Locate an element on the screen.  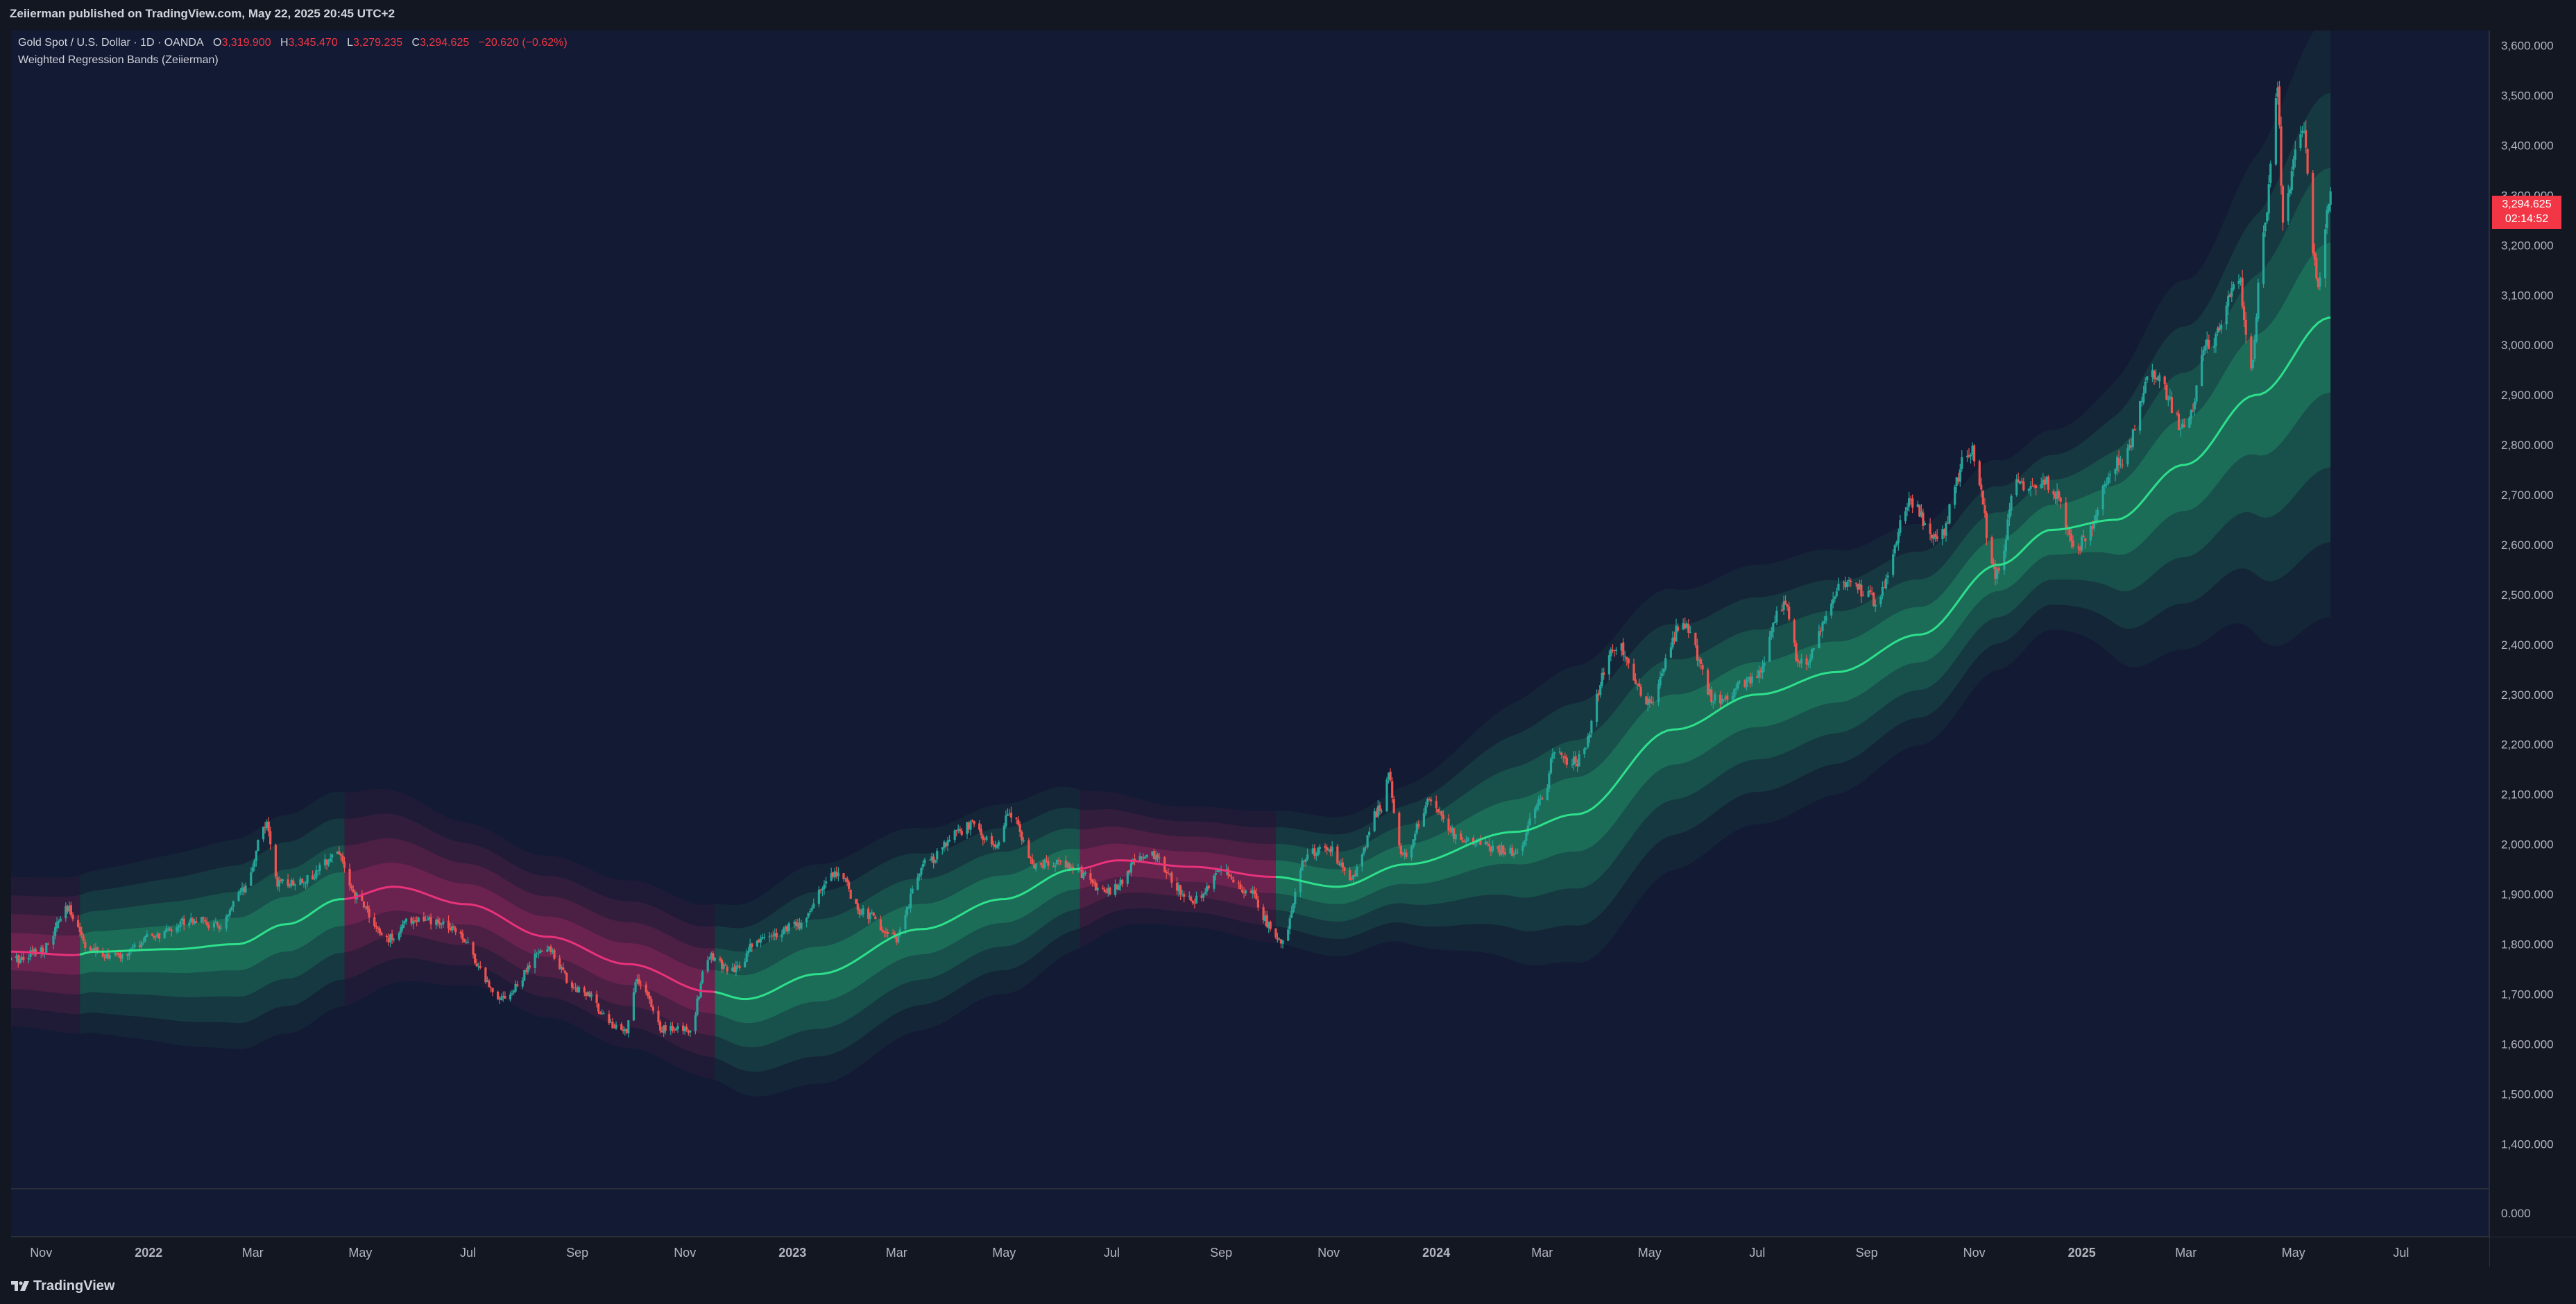
indicator-legend: Weighted Regression Bands (Zeiierman) is located at coordinates (118, 60).